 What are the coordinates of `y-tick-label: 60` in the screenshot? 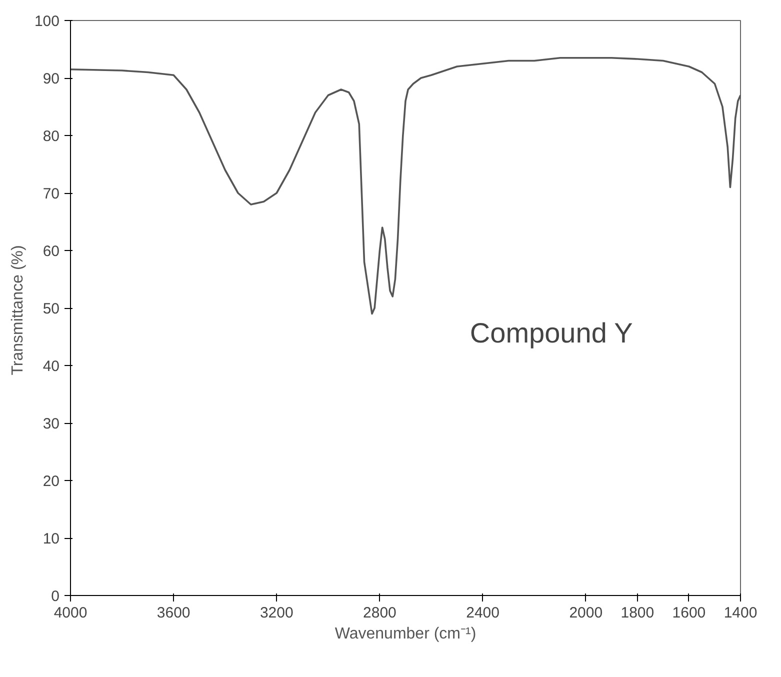 It's located at (51, 251).